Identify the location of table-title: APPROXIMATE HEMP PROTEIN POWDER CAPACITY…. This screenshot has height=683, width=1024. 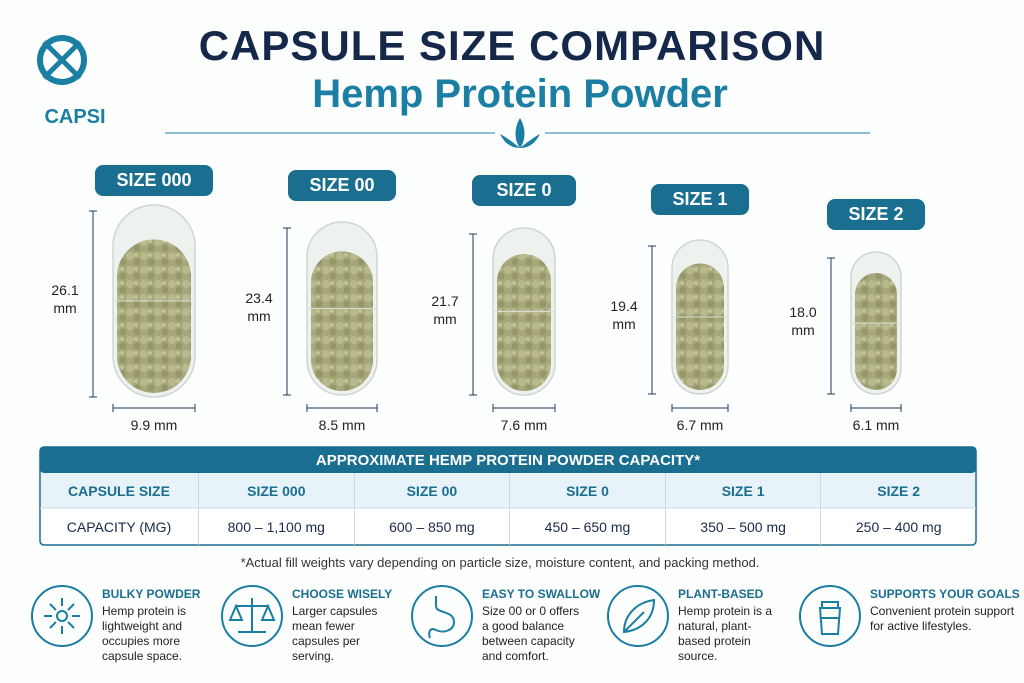
(508, 460).